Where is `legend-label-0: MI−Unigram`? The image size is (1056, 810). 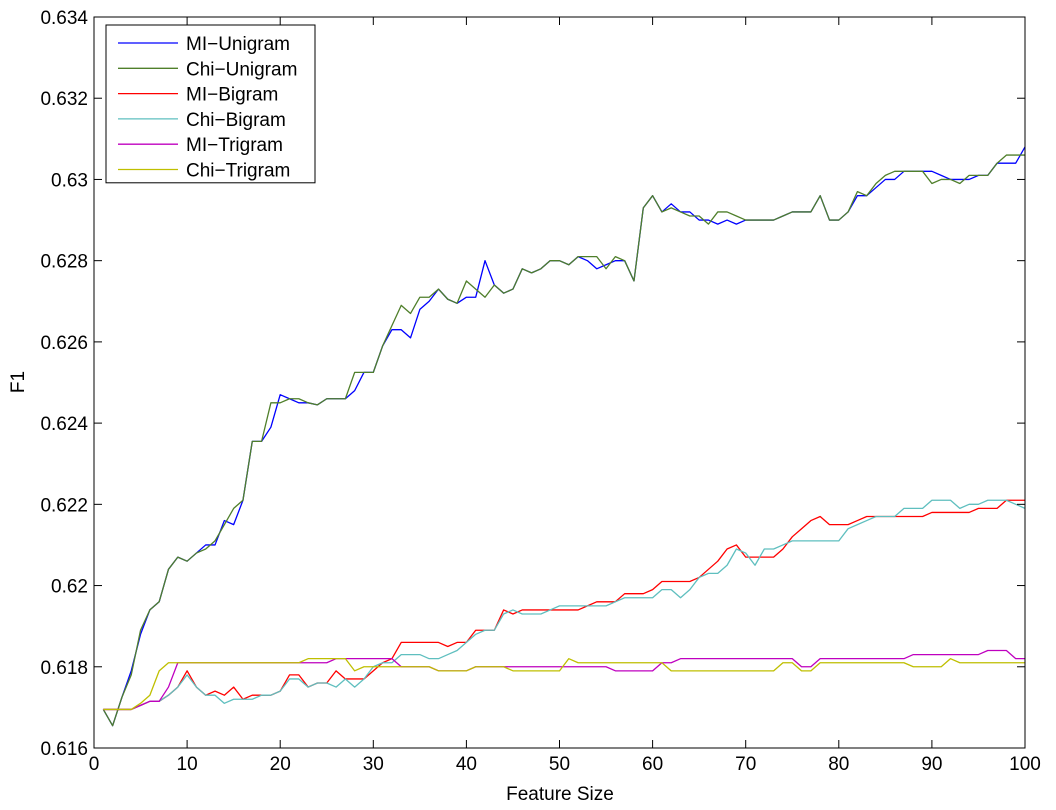
legend-label-0: MI−Unigram is located at coordinates (238, 44).